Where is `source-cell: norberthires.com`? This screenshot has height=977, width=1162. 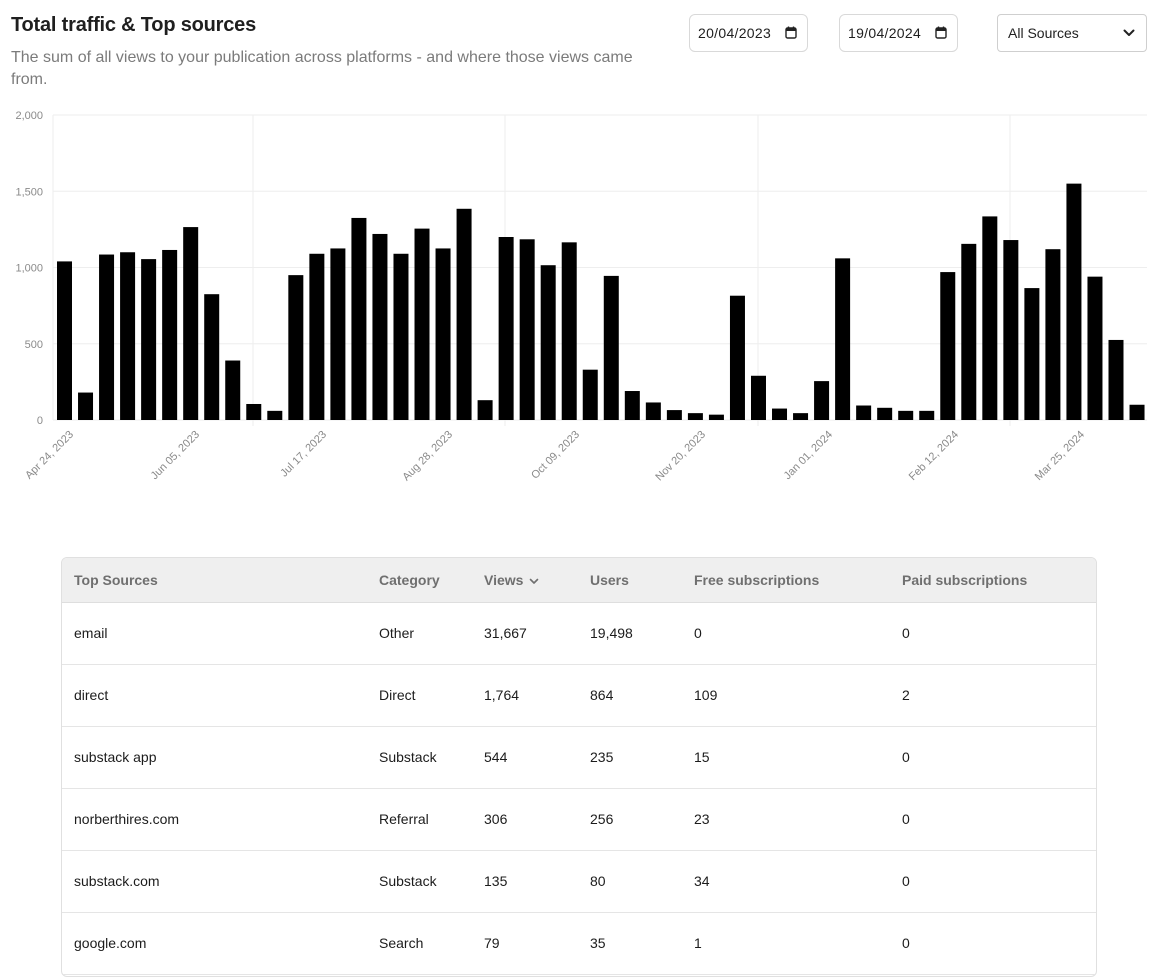 source-cell: norberthires.com is located at coordinates (214, 819).